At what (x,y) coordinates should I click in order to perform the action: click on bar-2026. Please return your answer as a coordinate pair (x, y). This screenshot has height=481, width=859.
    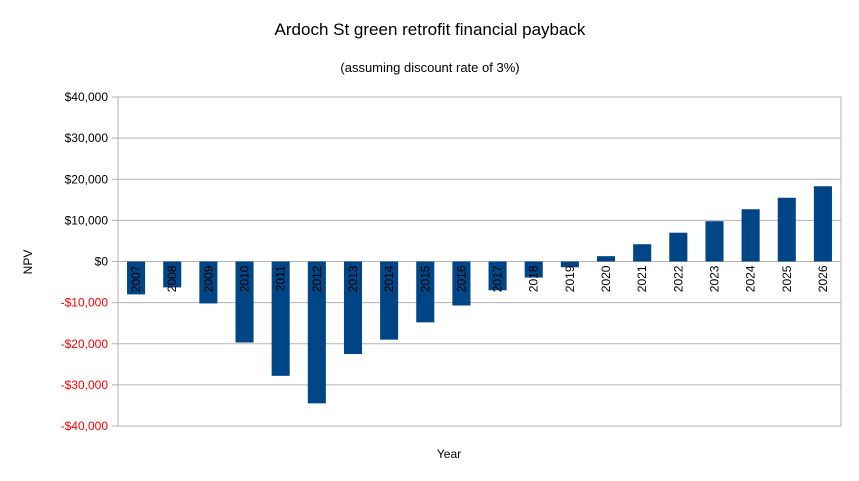
    Looking at the image, I should click on (822, 224).